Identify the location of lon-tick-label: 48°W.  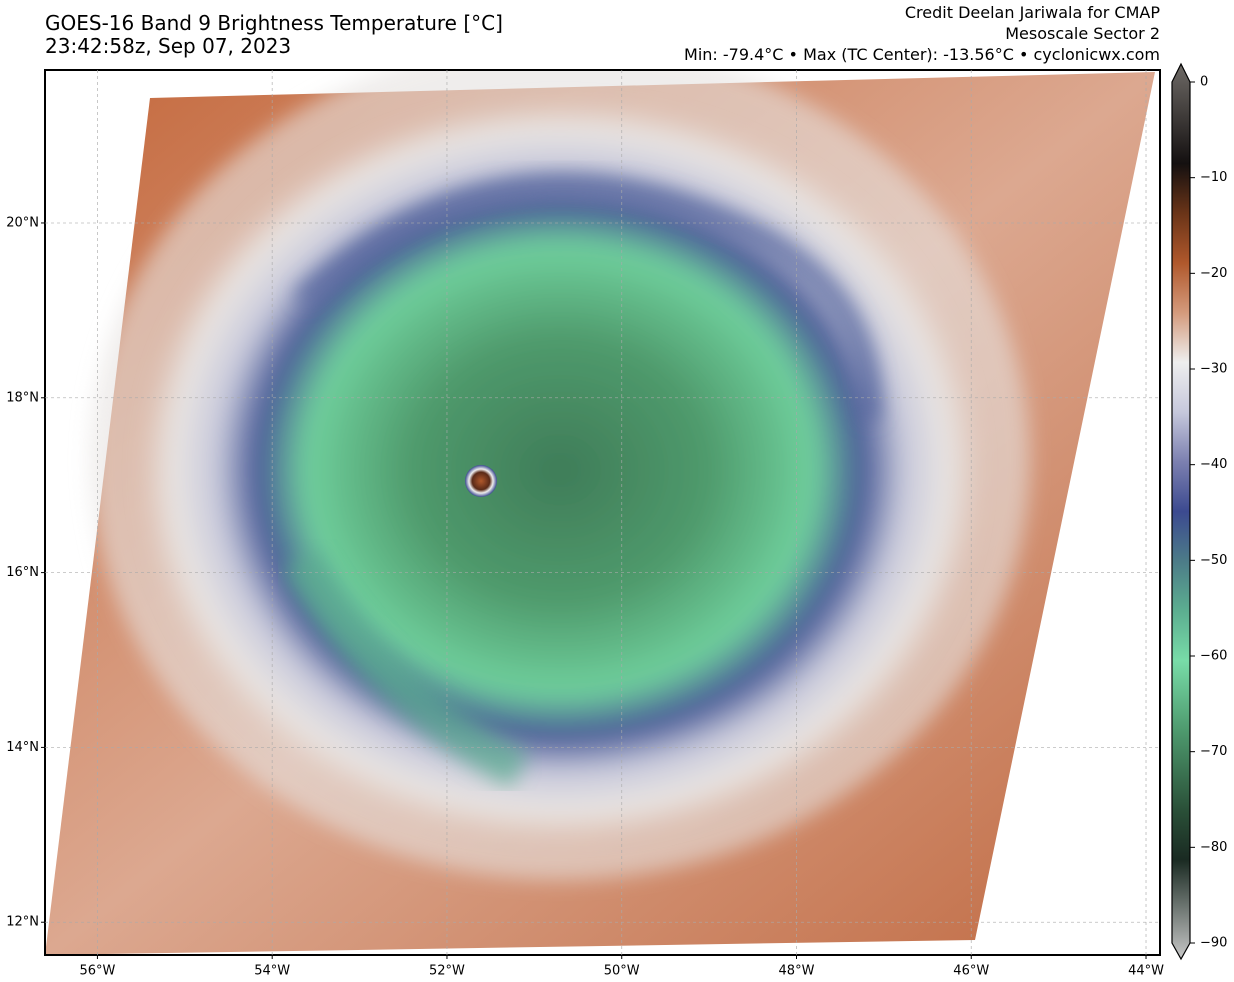
(797, 971).